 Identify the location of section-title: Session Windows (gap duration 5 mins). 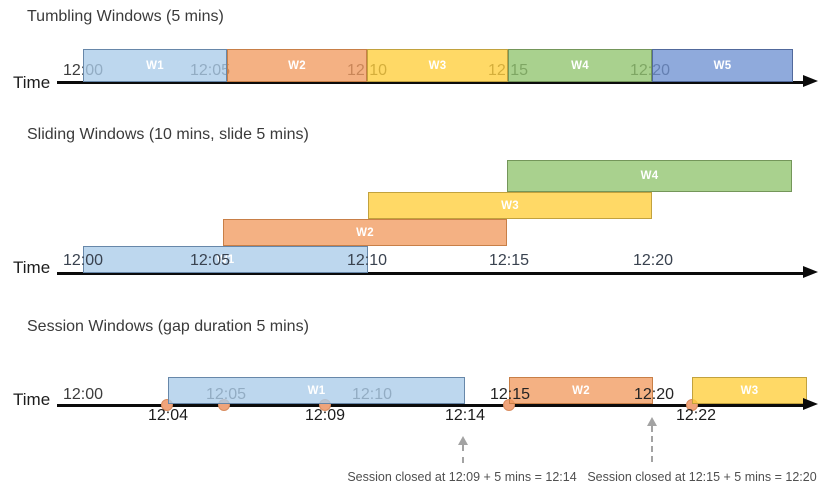
(168, 326).